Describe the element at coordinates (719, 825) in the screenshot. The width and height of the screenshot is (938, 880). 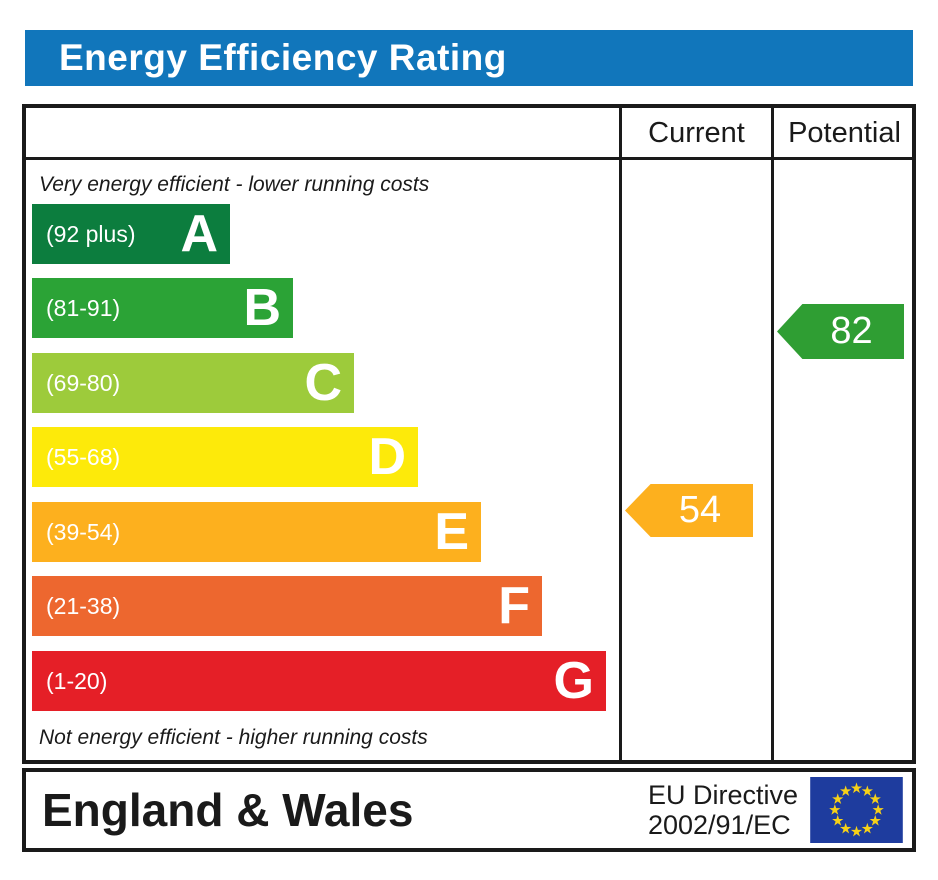
I see `eu-directive-line2: 2002/91/EC` at that location.